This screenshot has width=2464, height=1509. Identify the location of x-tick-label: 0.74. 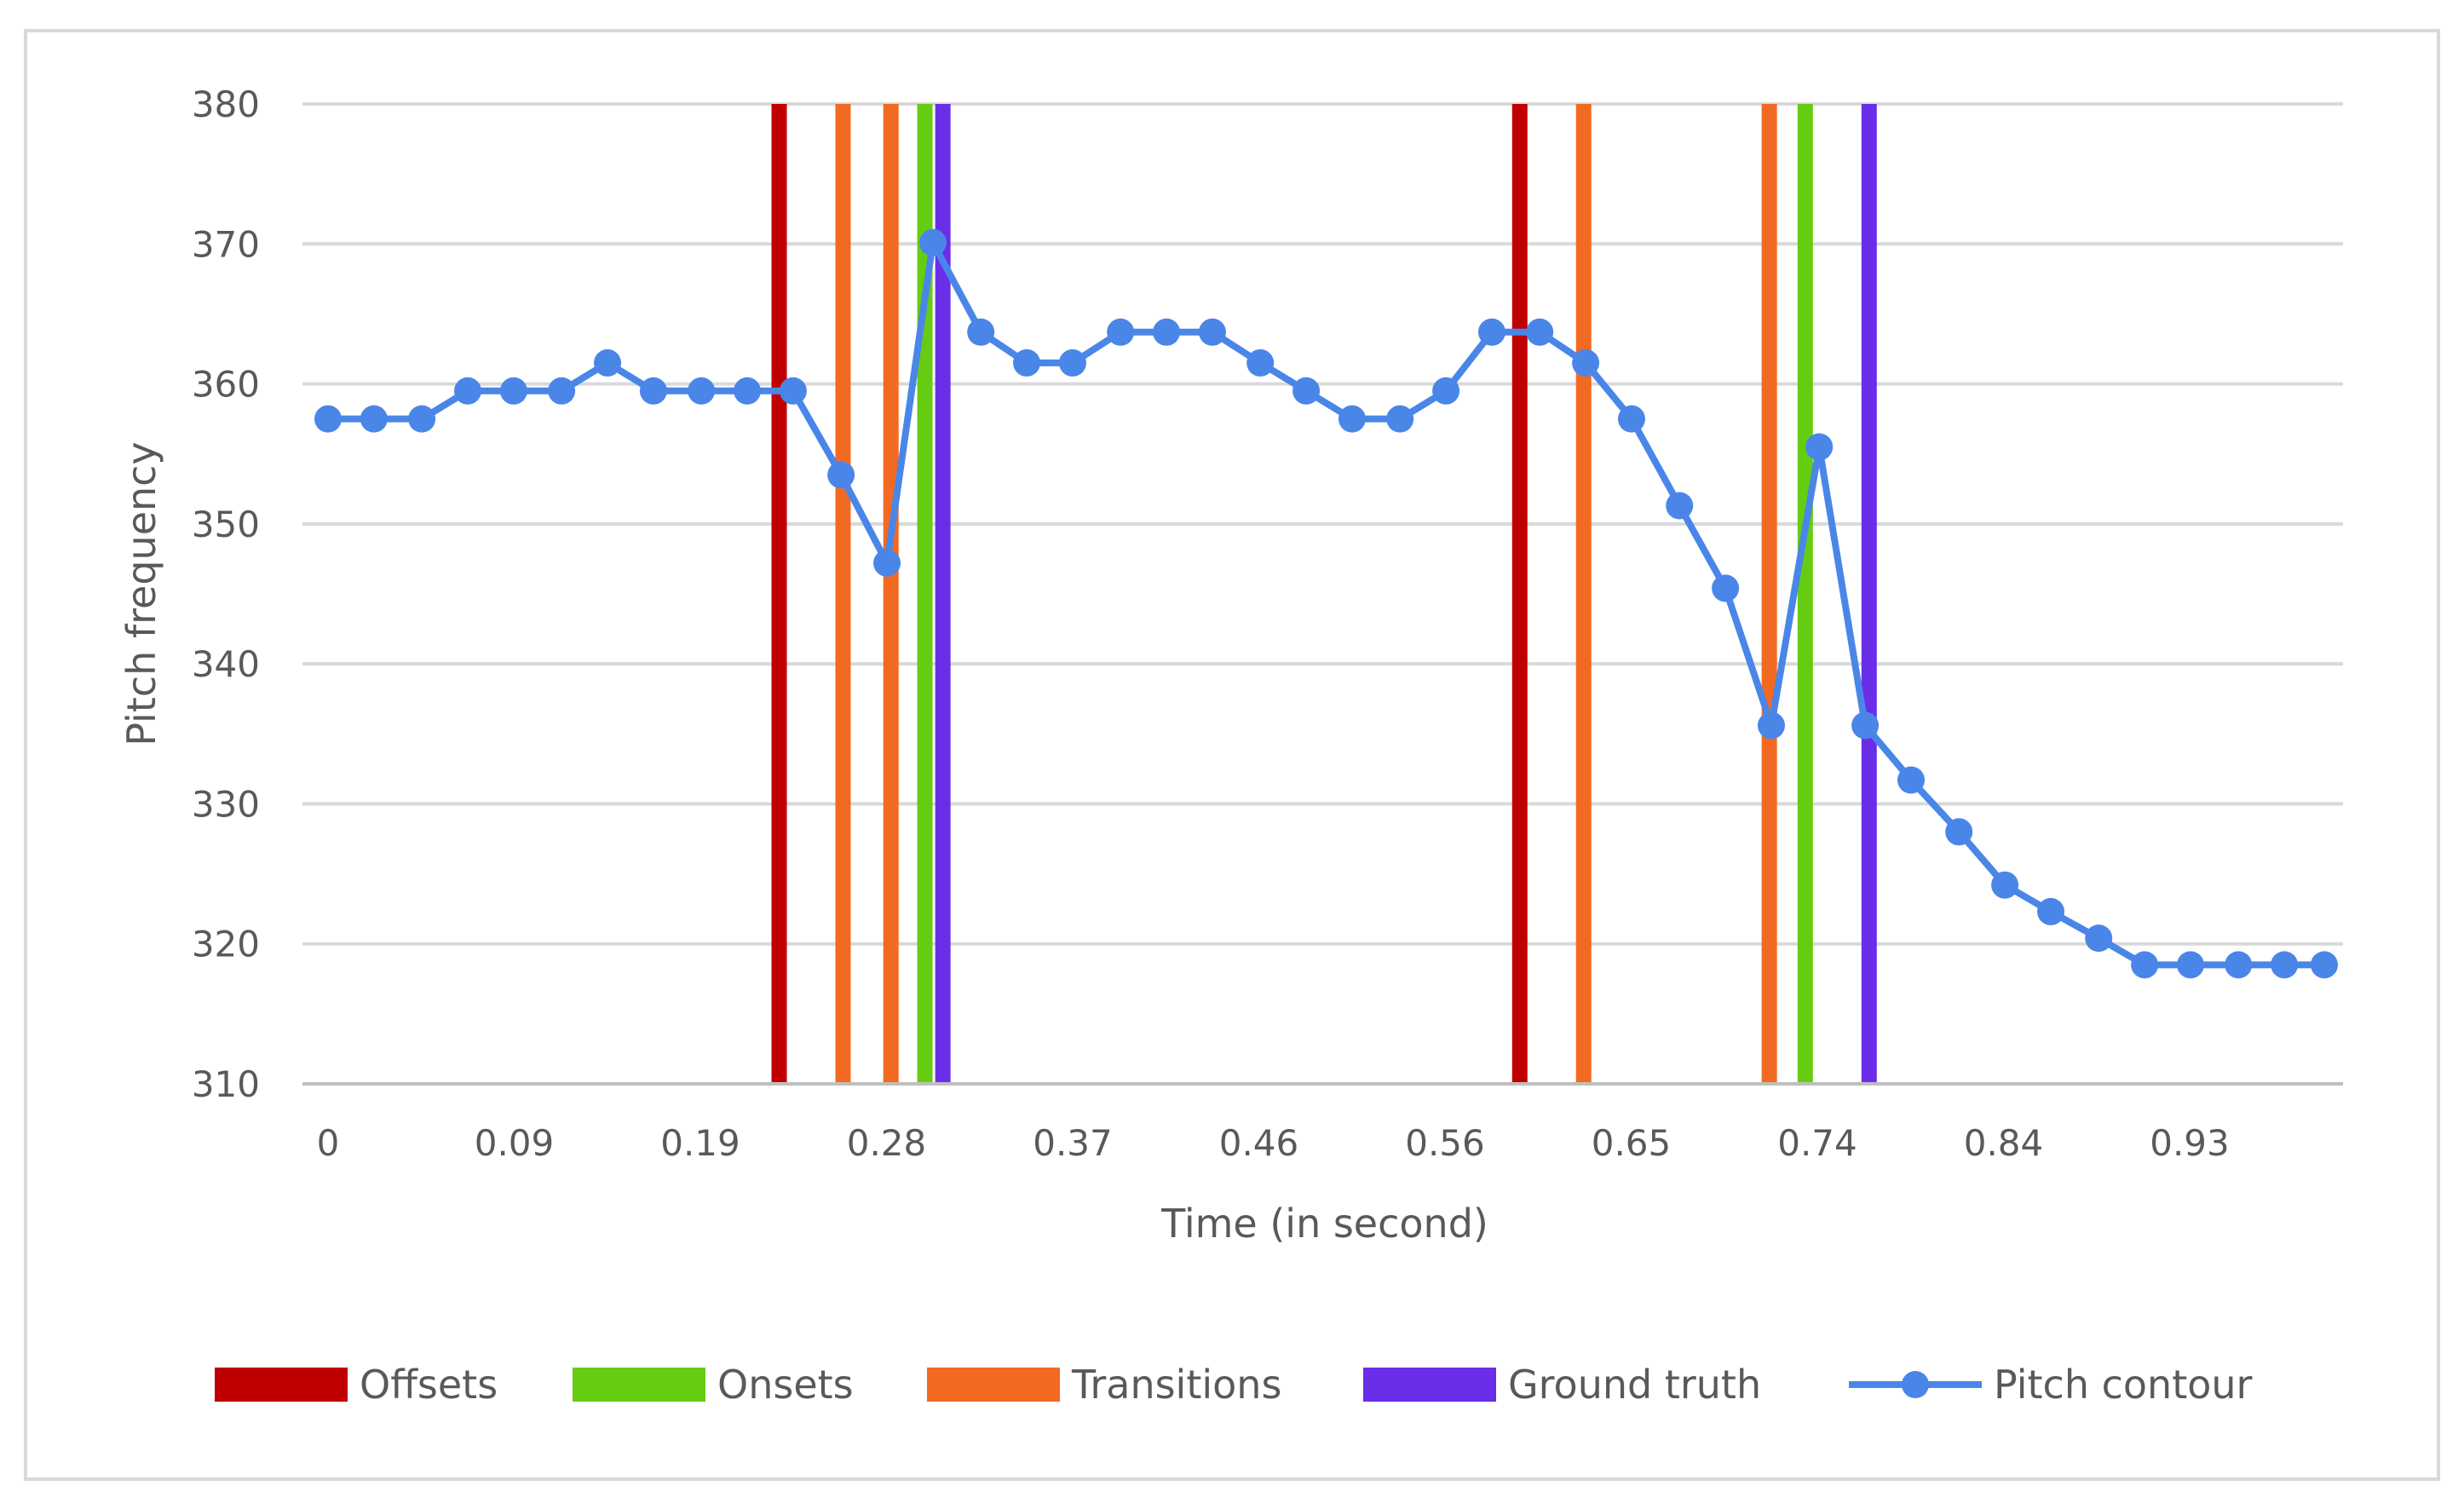
(1817, 1143).